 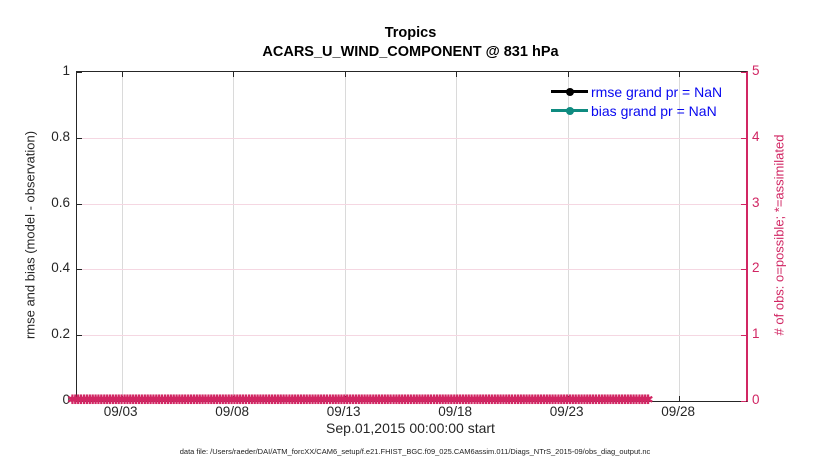 What do you see at coordinates (566, 411) in the screenshot?
I see `x-tick-label: 09/23` at bounding box center [566, 411].